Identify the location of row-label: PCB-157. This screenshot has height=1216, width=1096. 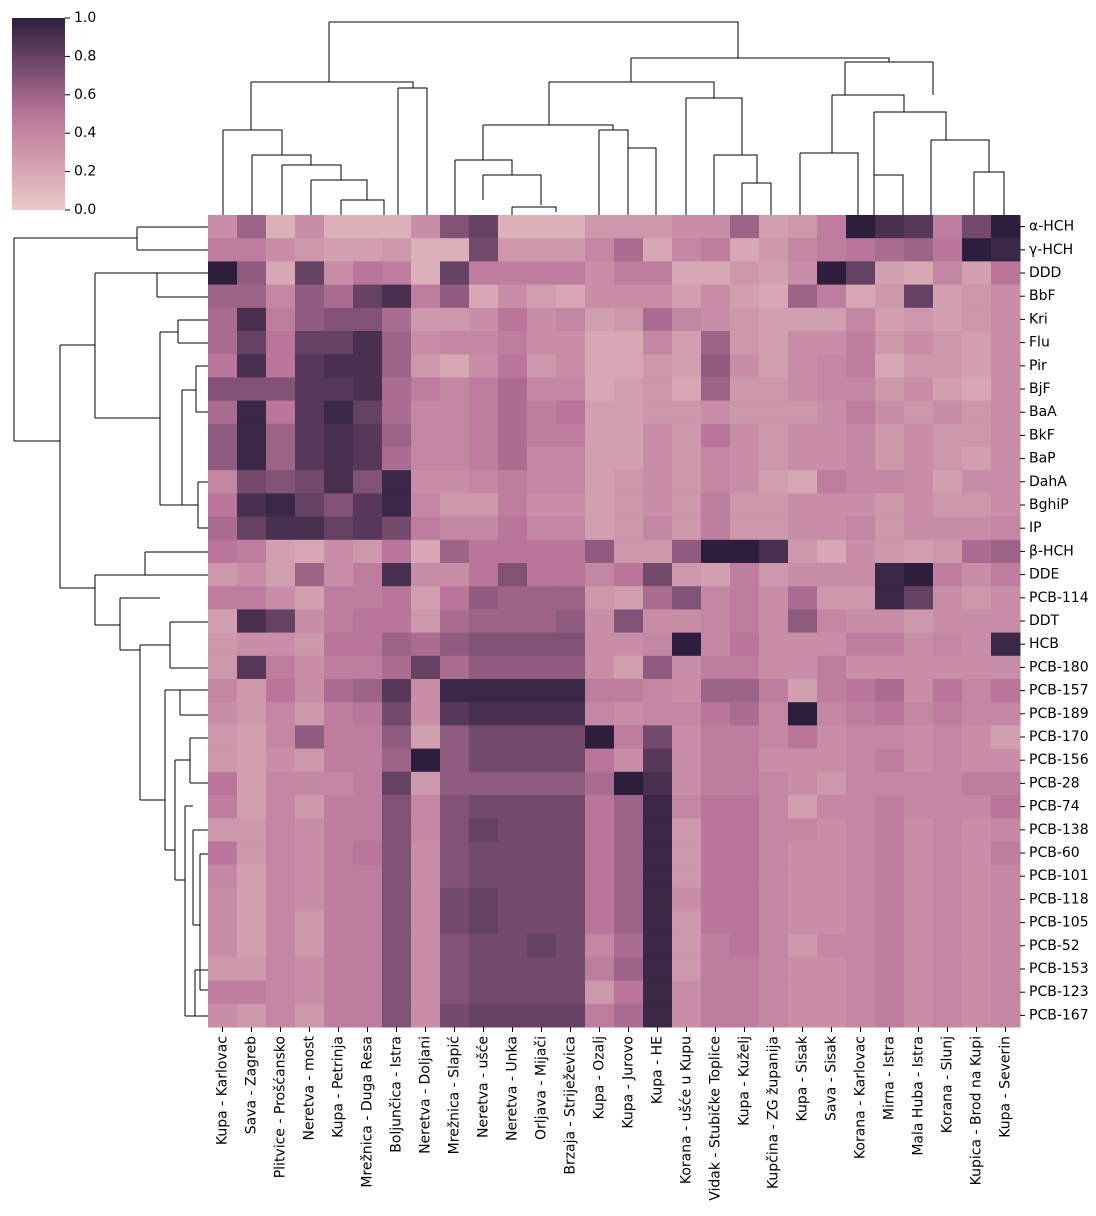
(1059, 691).